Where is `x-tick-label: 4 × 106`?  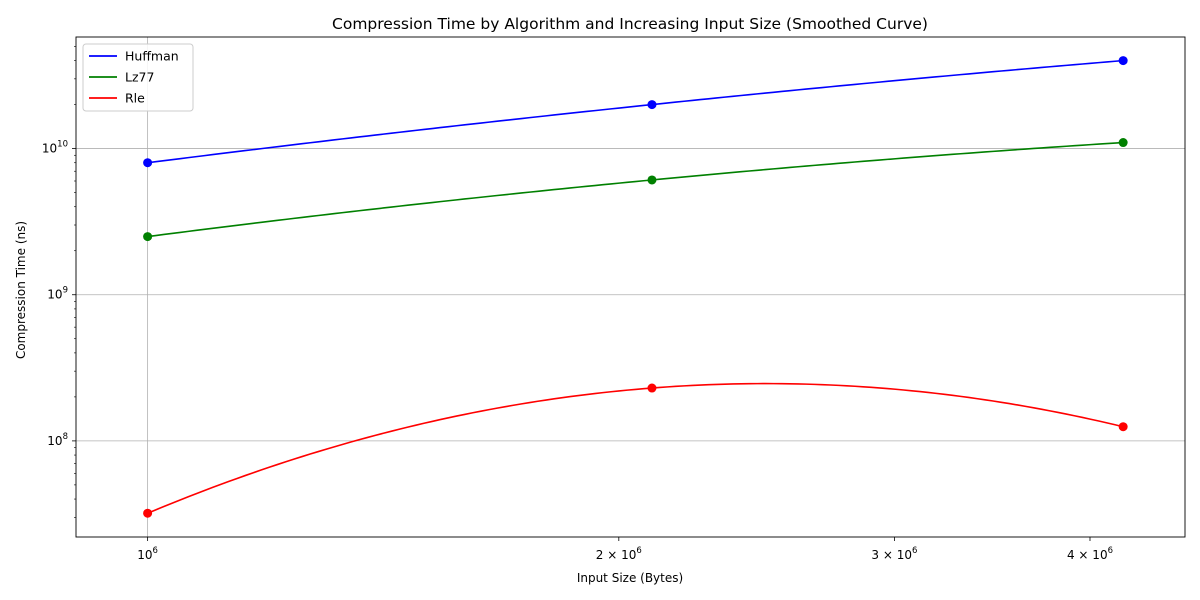
x-tick-label: 4 × 106 is located at coordinates (1090, 554).